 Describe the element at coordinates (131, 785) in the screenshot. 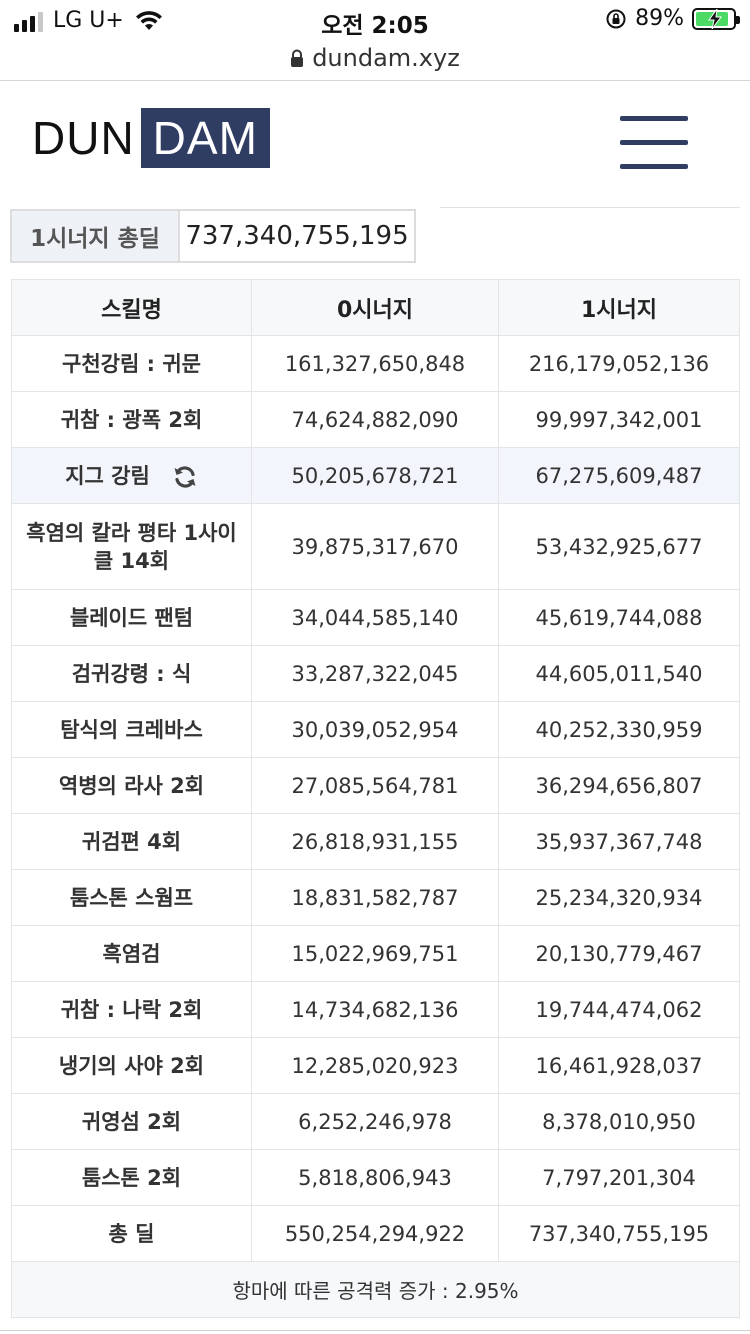

I see `skill-name: 역병의 라사 2회` at that location.